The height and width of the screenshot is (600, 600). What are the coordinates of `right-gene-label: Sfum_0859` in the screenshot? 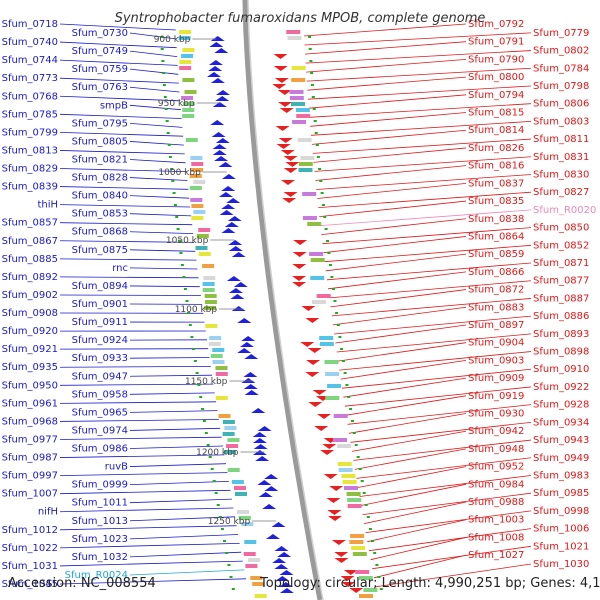 It's located at (496, 254).